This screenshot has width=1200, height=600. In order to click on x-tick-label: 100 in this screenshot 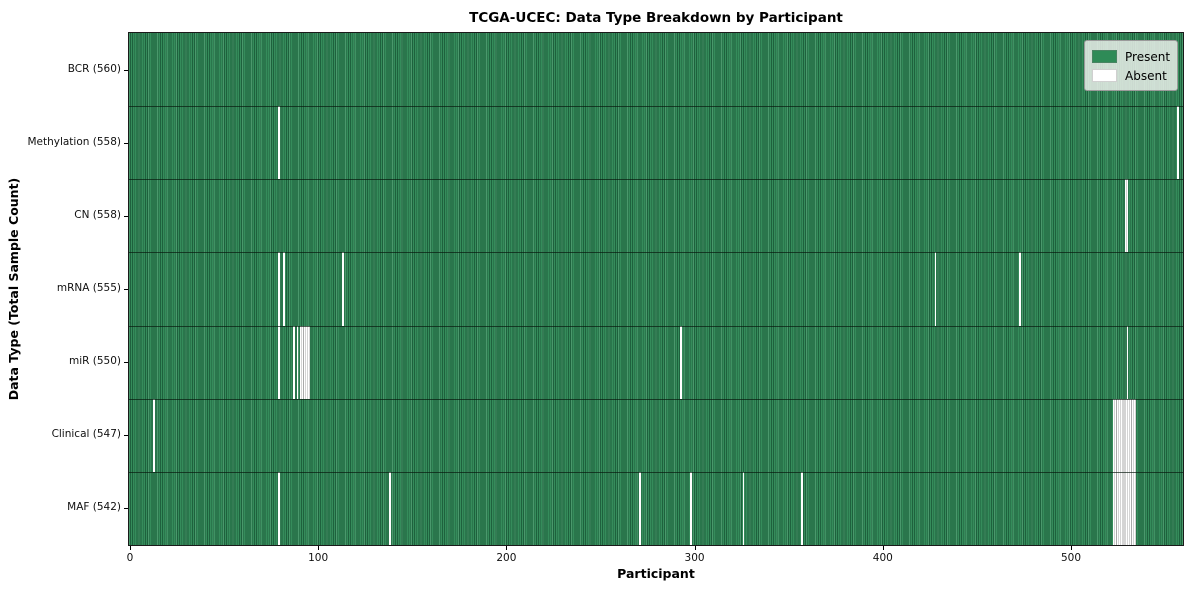, I will do `click(318, 558)`.